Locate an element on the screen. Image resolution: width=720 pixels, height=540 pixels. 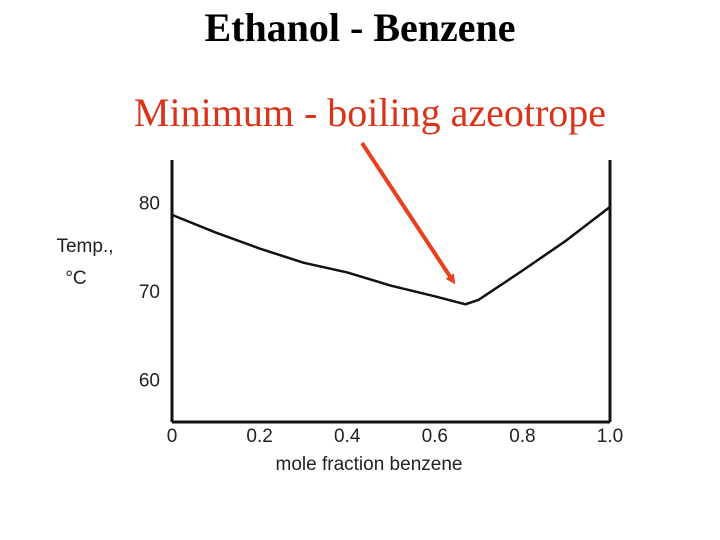
y-tick-label: 80 is located at coordinates (149, 203).